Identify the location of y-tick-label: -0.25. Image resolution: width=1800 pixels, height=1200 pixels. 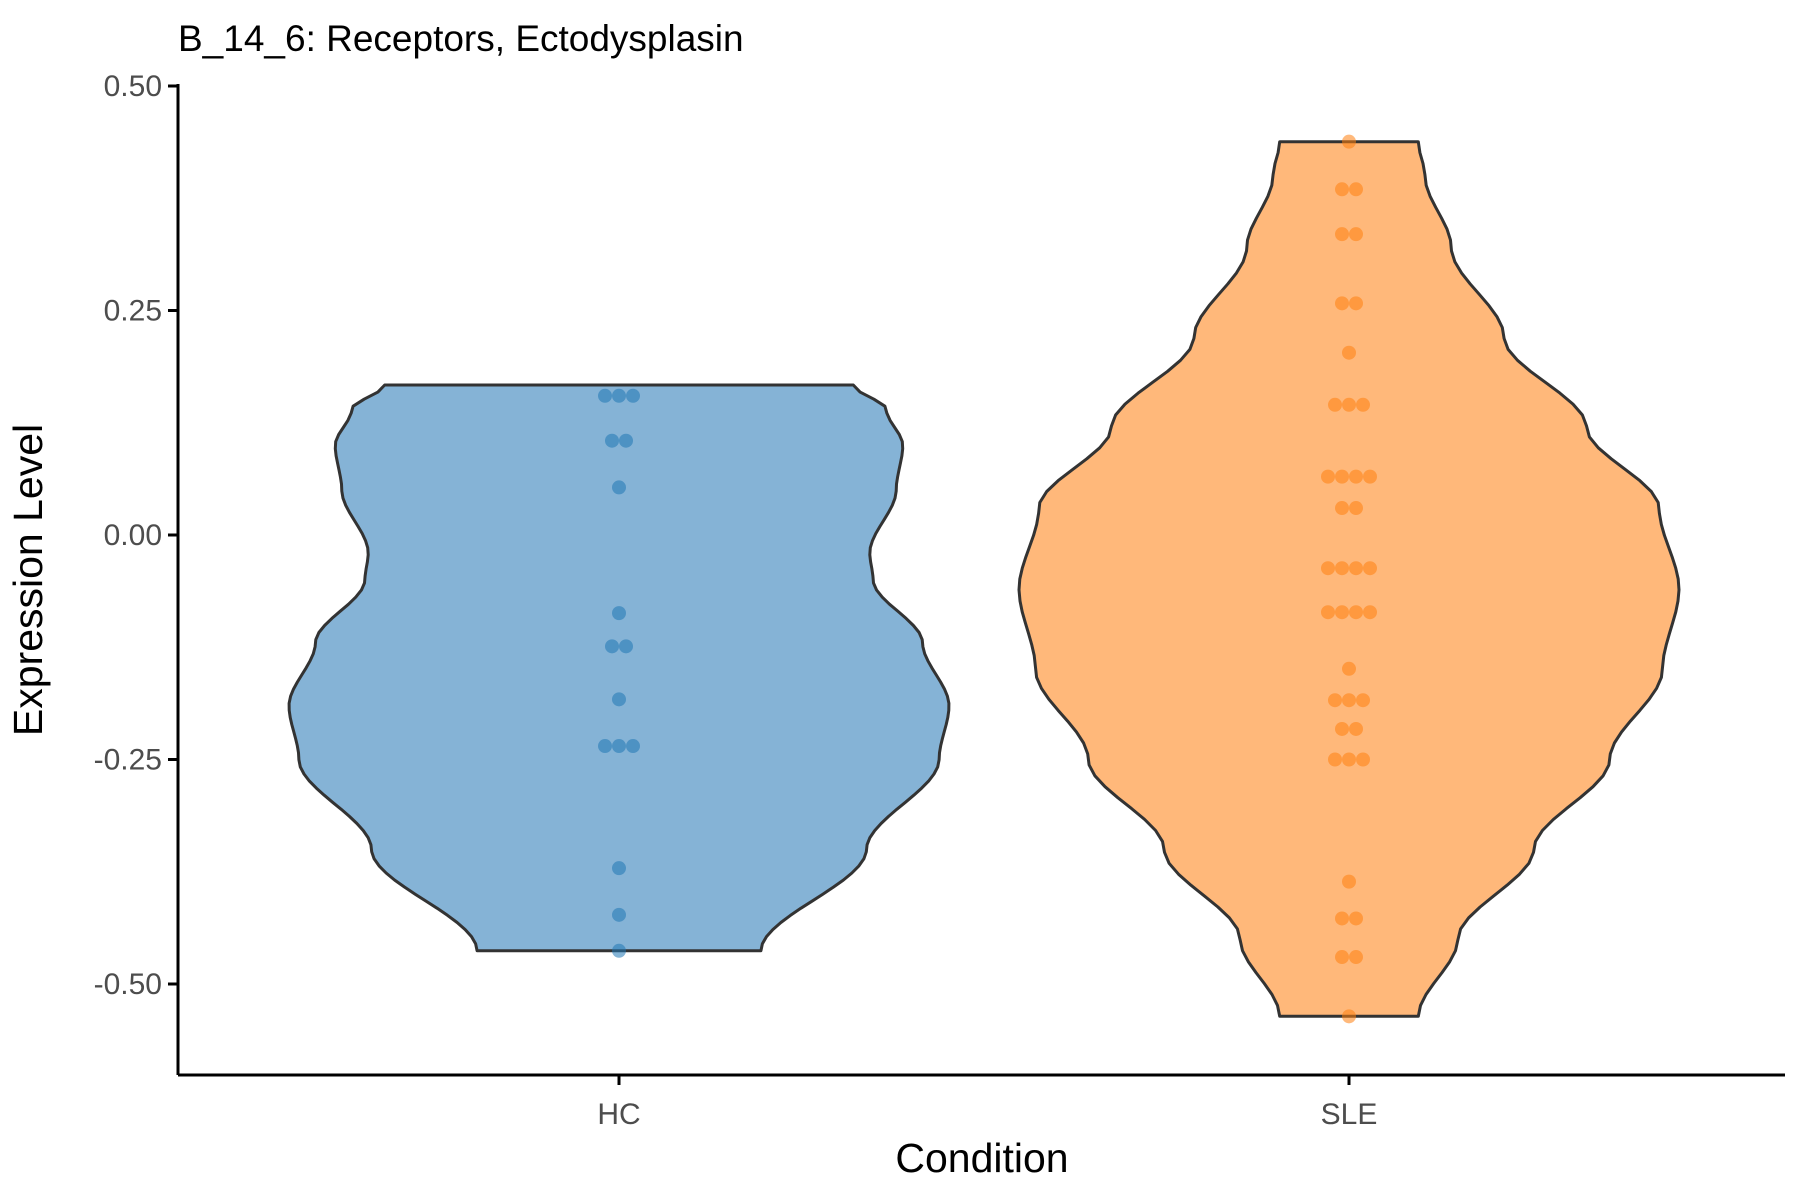
(128, 760).